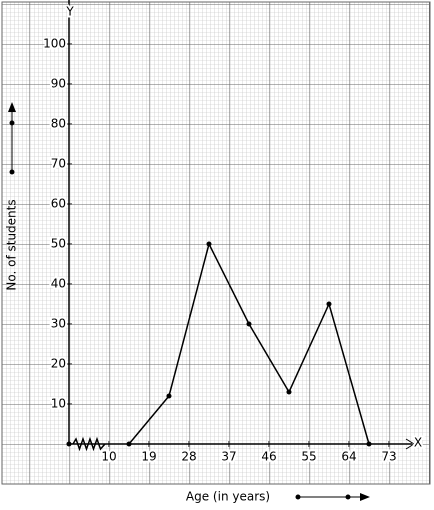  What do you see at coordinates (108, 457) in the screenshot?
I see `x-tick-label: 10` at bounding box center [108, 457].